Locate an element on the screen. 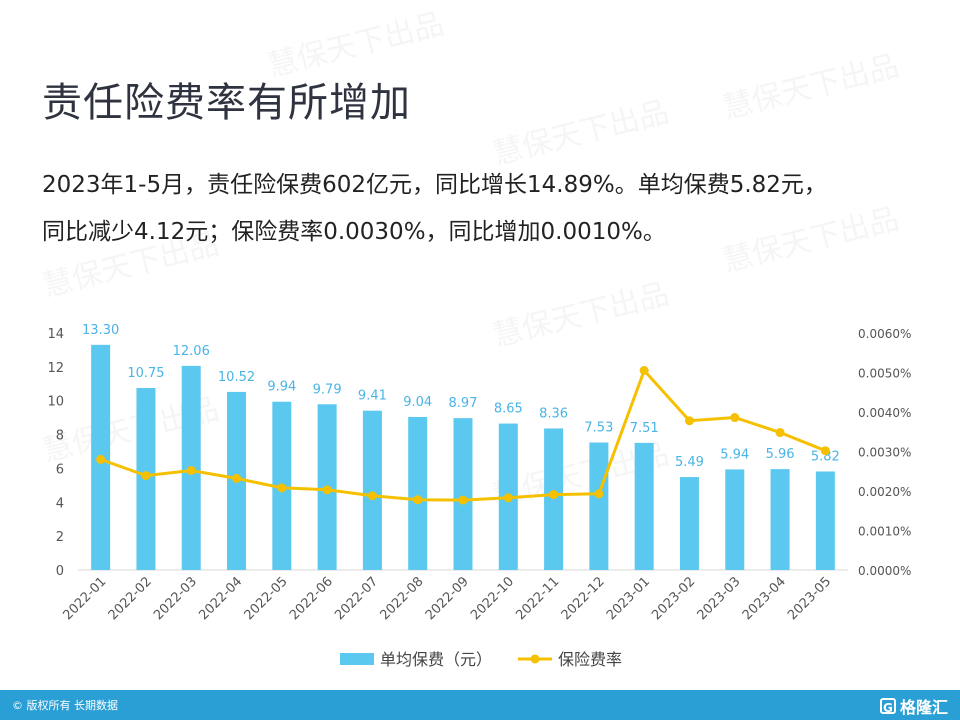 Image resolution: width=960 pixels, height=720 pixels. y-right-tick-label: 0.0060% is located at coordinates (884, 334).